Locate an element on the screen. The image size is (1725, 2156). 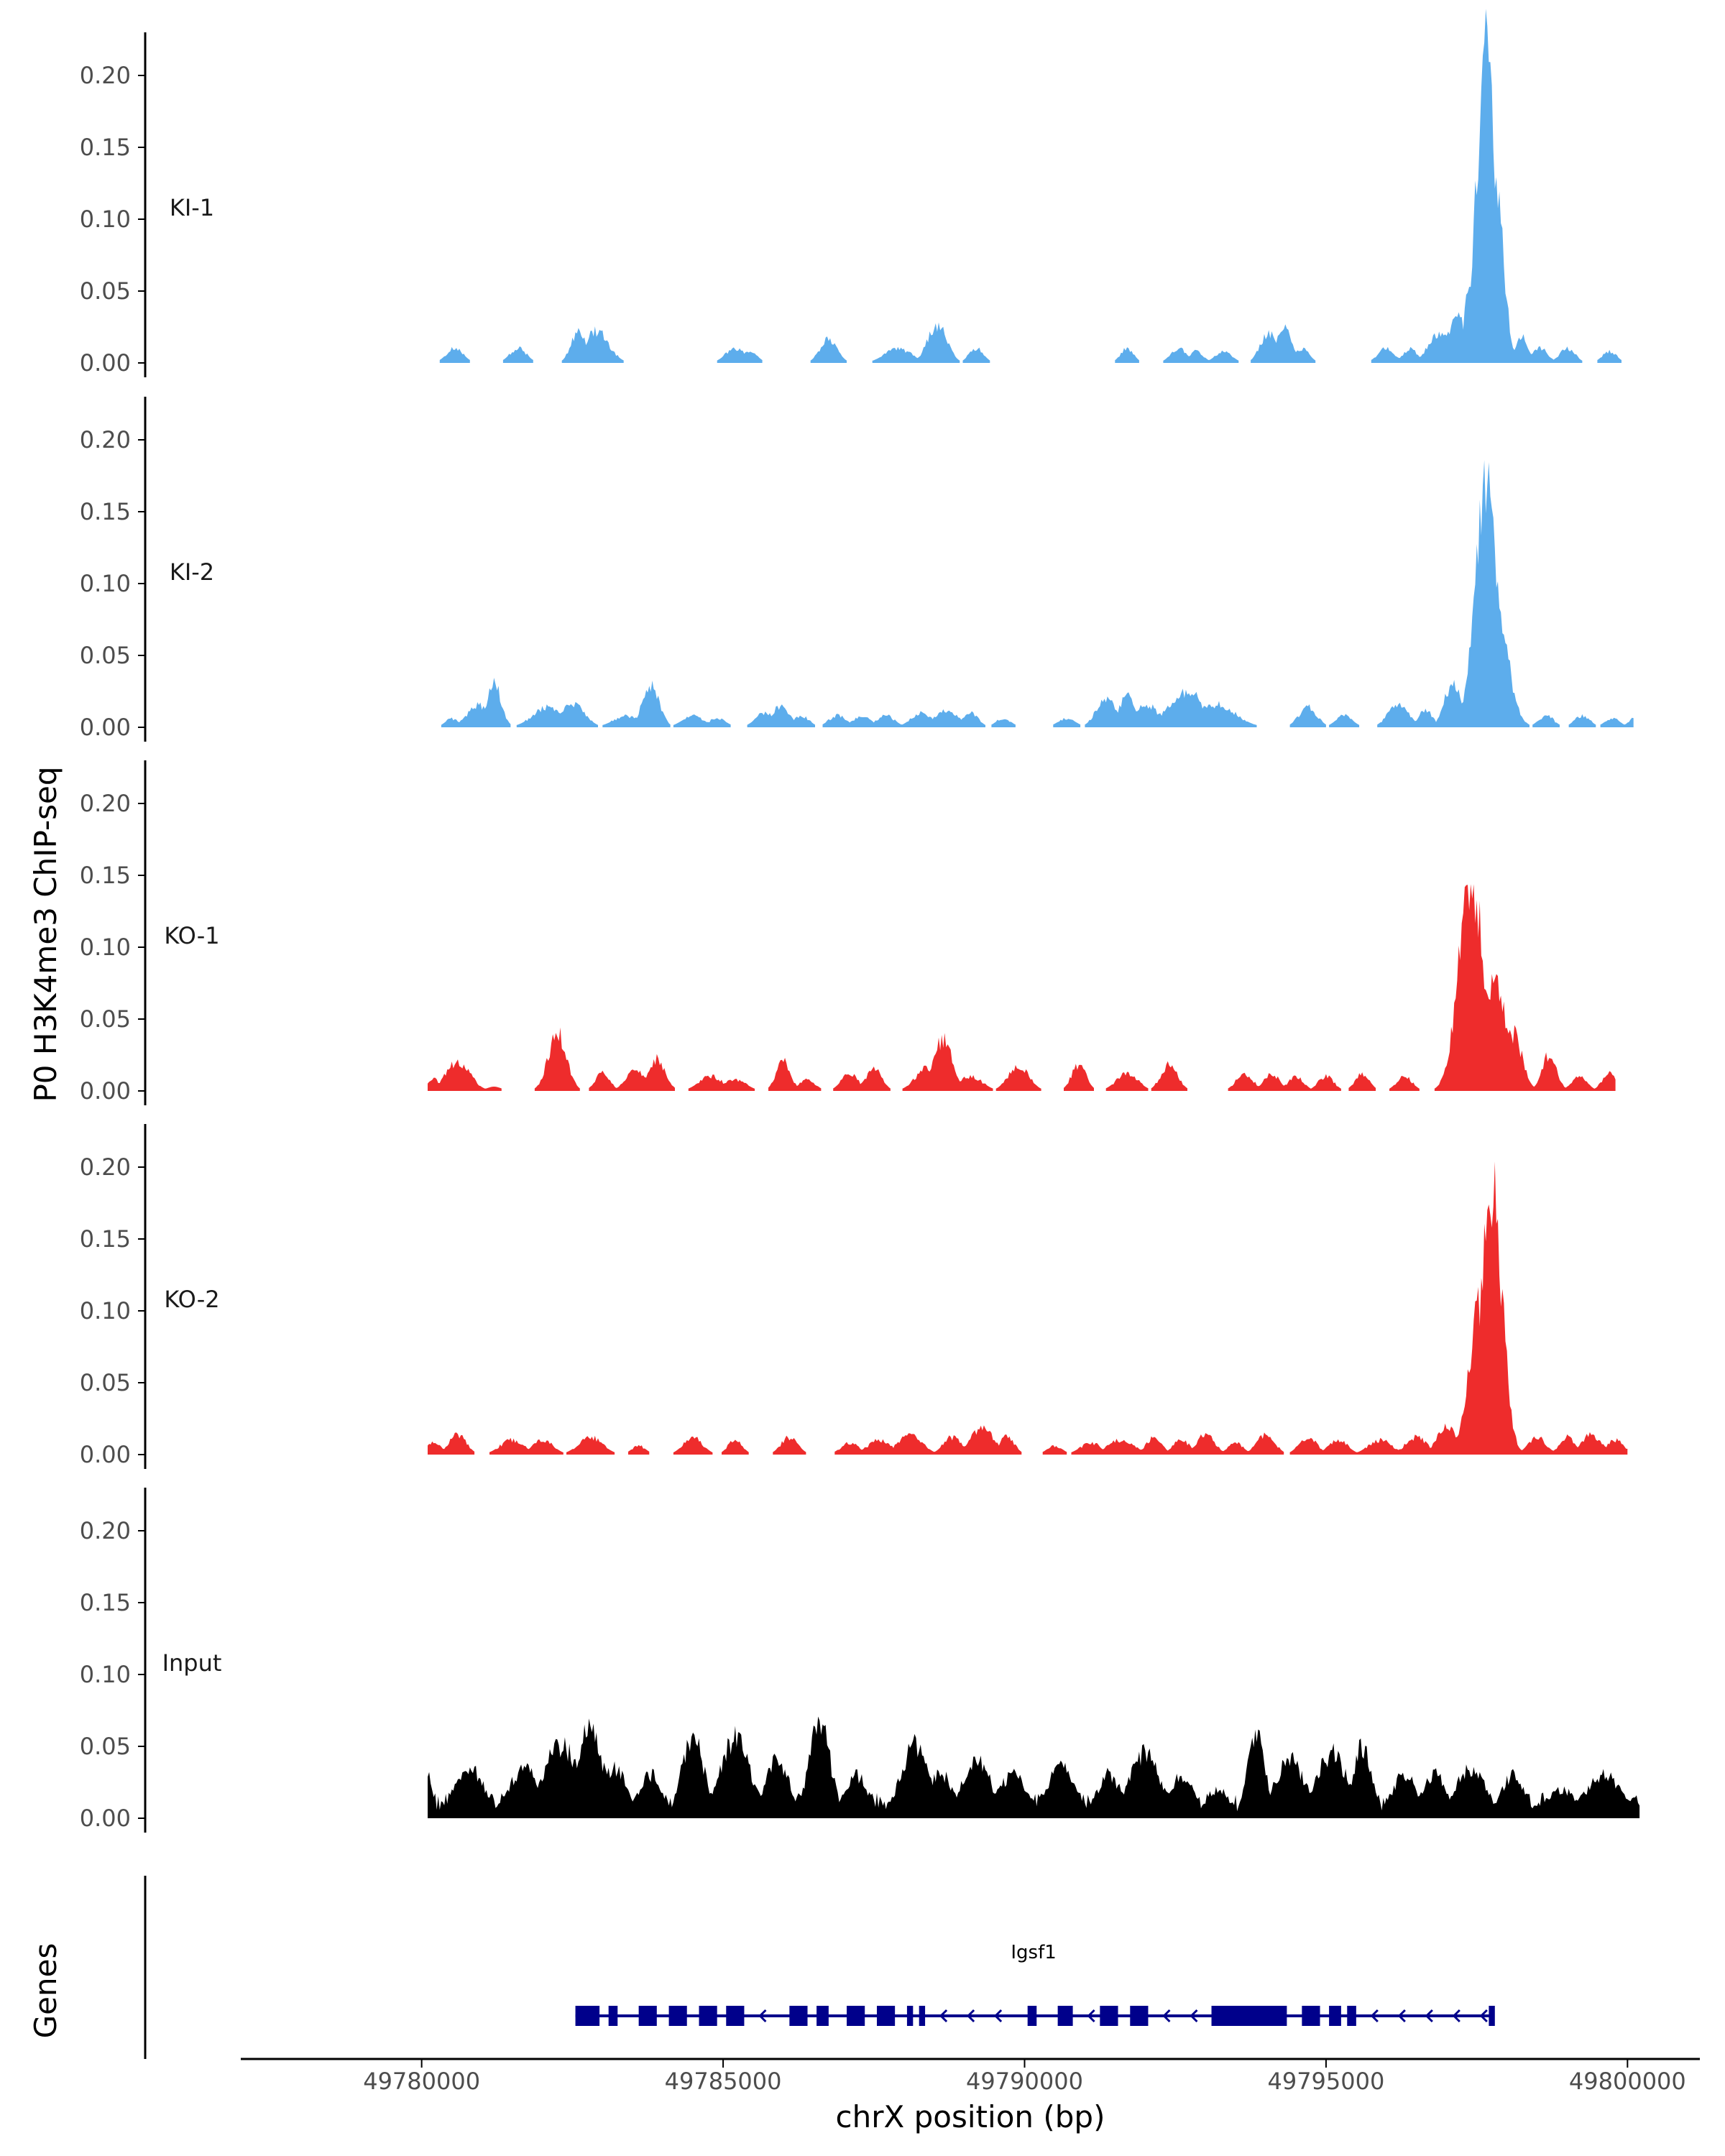
x-tick-label: 49785000 is located at coordinates (723, 2082).